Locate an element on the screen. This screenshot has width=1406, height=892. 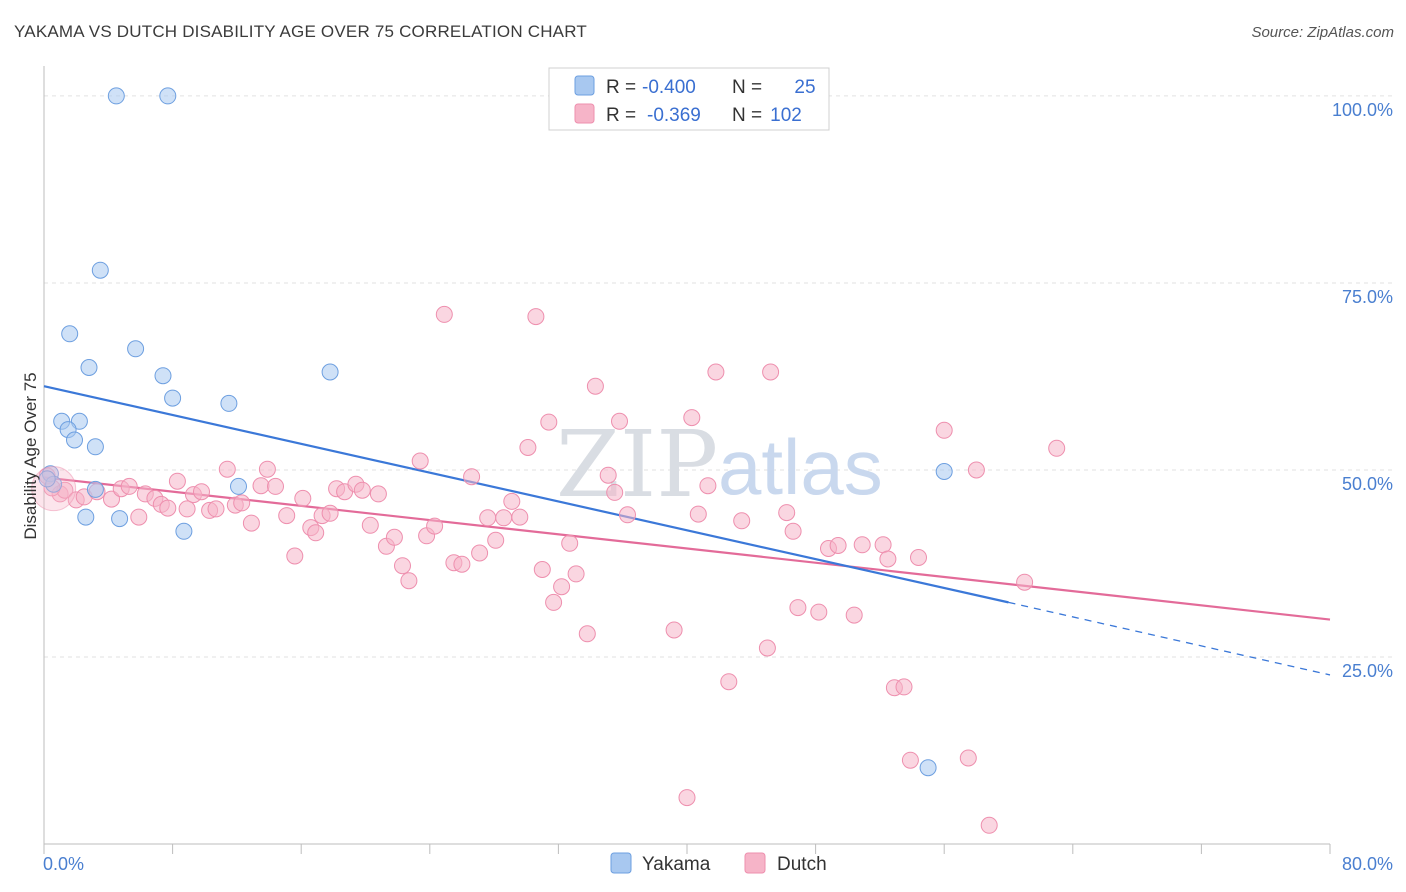
legend-label-yakama: Yakama is located at coordinates (676, 864).